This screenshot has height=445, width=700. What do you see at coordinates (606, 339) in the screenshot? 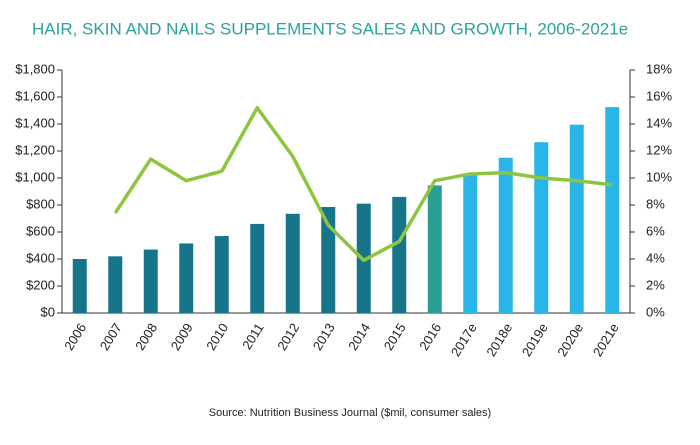
I see `x-tick-label: 2021e` at bounding box center [606, 339].